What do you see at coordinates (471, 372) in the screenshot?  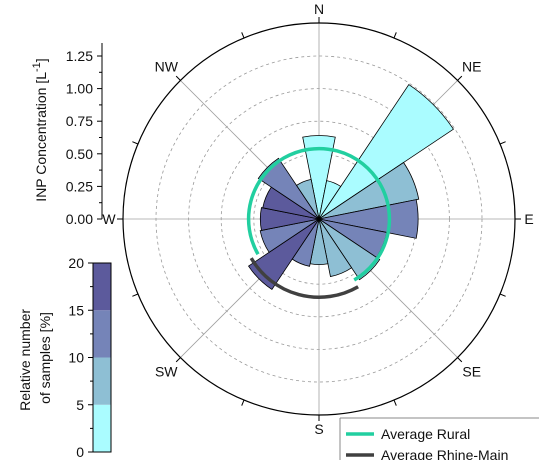 I see `direction-label: SE` at bounding box center [471, 372].